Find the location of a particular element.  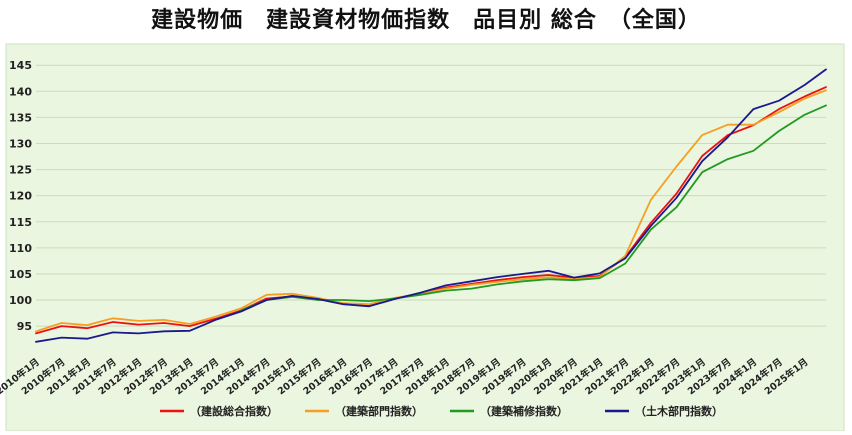

y-tick-label: 145 is located at coordinates (20, 65).